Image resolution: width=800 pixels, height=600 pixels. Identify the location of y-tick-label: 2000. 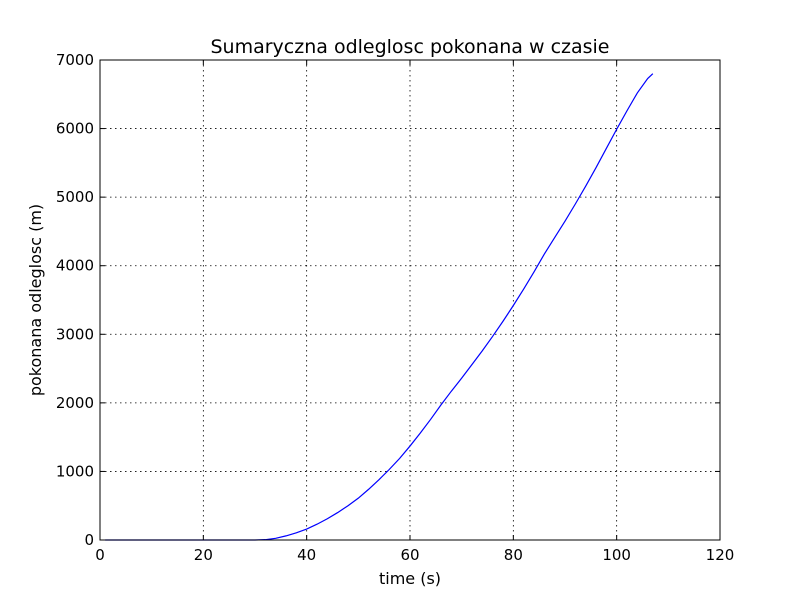
(75, 403).